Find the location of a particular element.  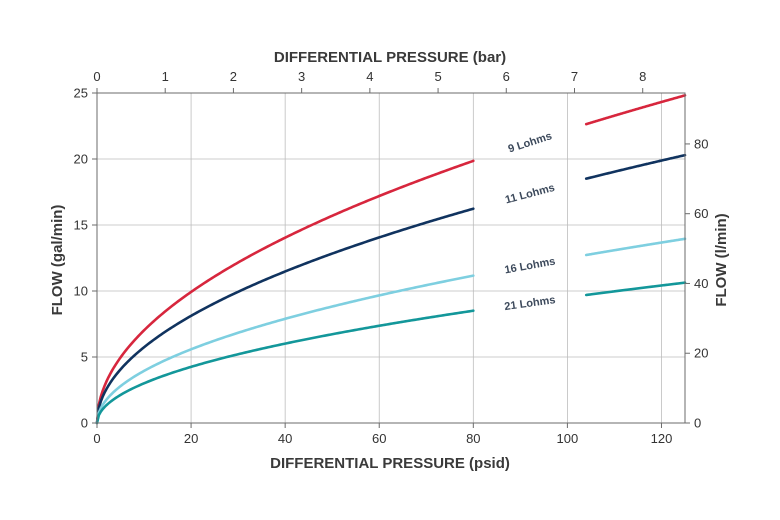

series-label: 21 Lohms is located at coordinates (530, 303).